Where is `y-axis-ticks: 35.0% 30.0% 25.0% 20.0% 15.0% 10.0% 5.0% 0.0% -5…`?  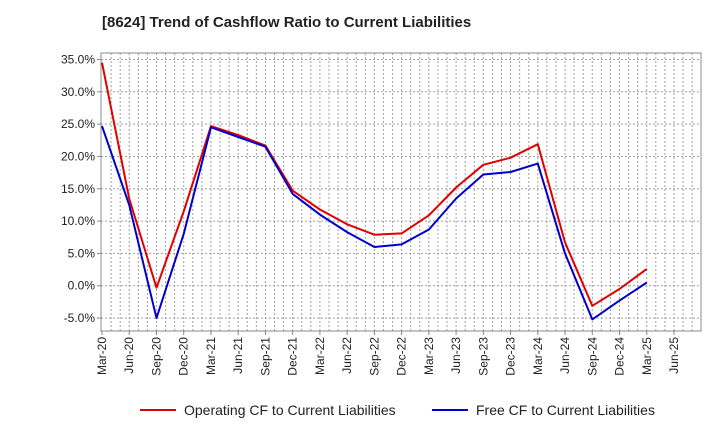
y-axis-ticks: 35.0% 30.0% 25.0% 20.0% 15.0% 10.0% 5.0% 0.0% -5… is located at coordinates (81, 188).